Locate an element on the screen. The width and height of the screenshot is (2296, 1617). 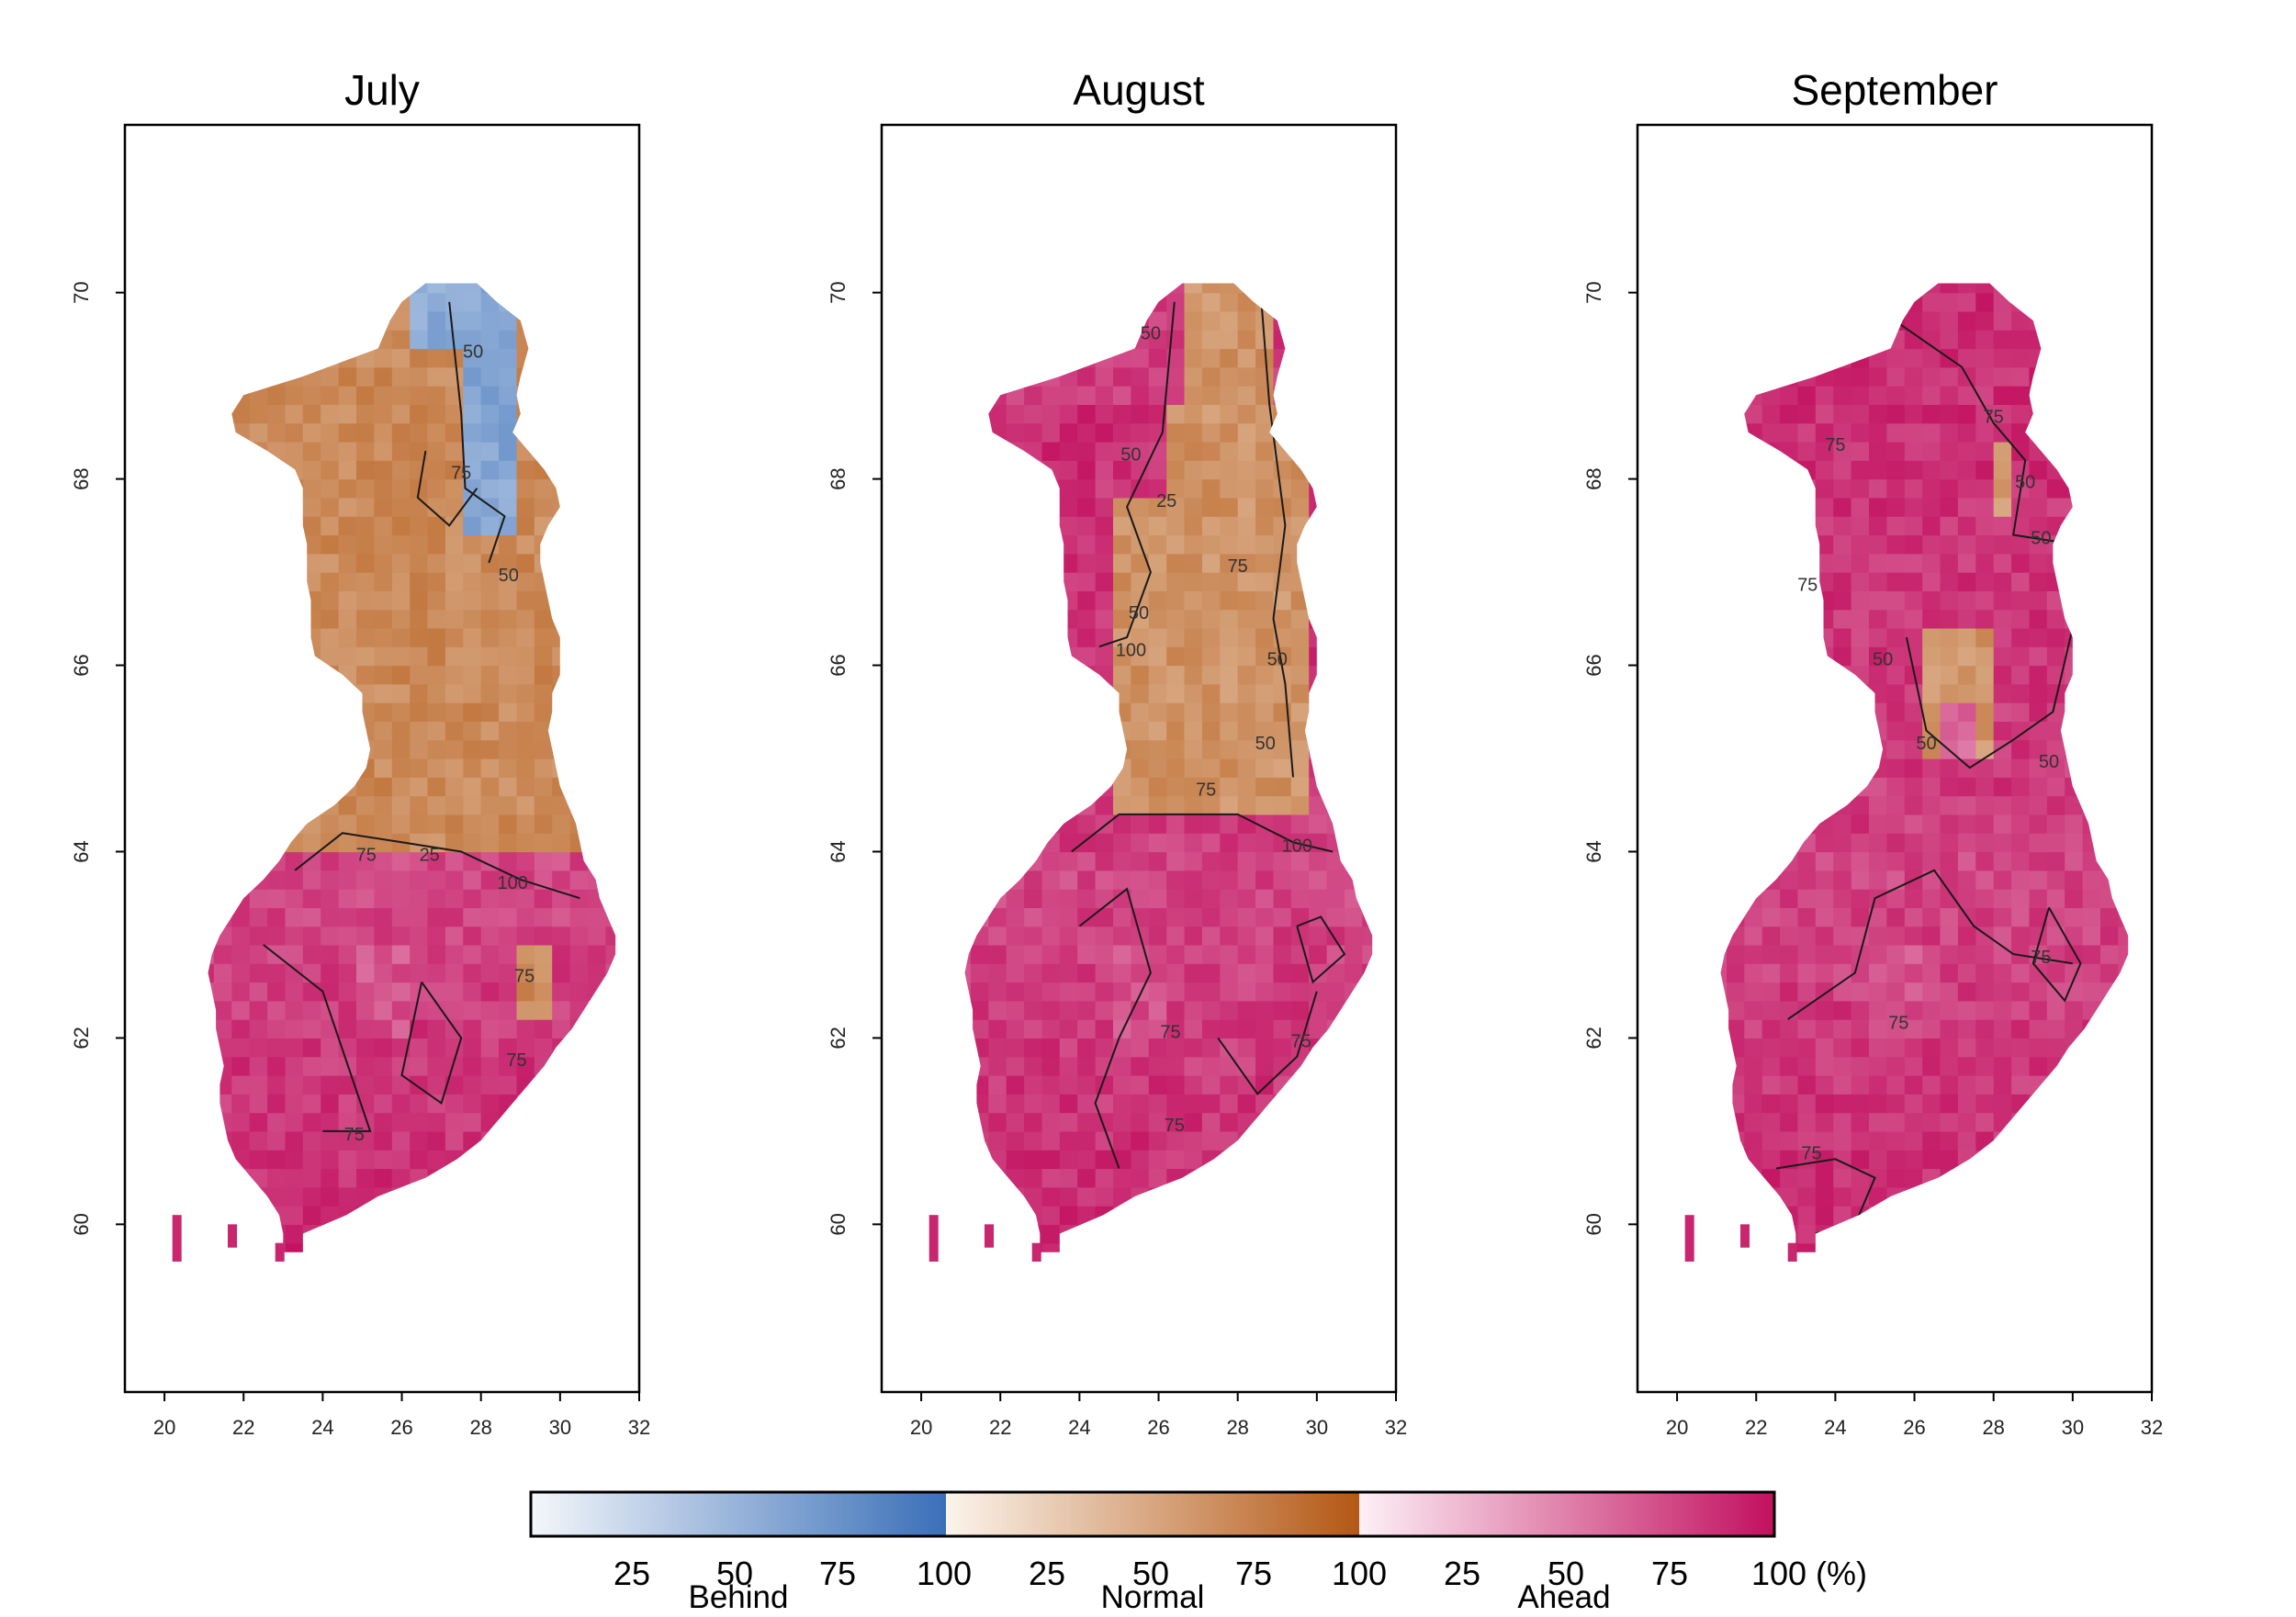
x-tick-label: 24 is located at coordinates (1835, 1428).